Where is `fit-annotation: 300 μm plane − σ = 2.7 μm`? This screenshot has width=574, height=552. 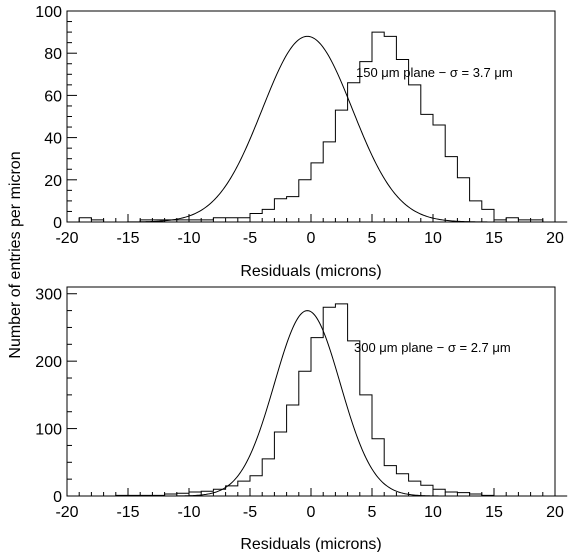
fit-annotation: 300 μm plane − σ = 2.7 μm is located at coordinates (432, 347).